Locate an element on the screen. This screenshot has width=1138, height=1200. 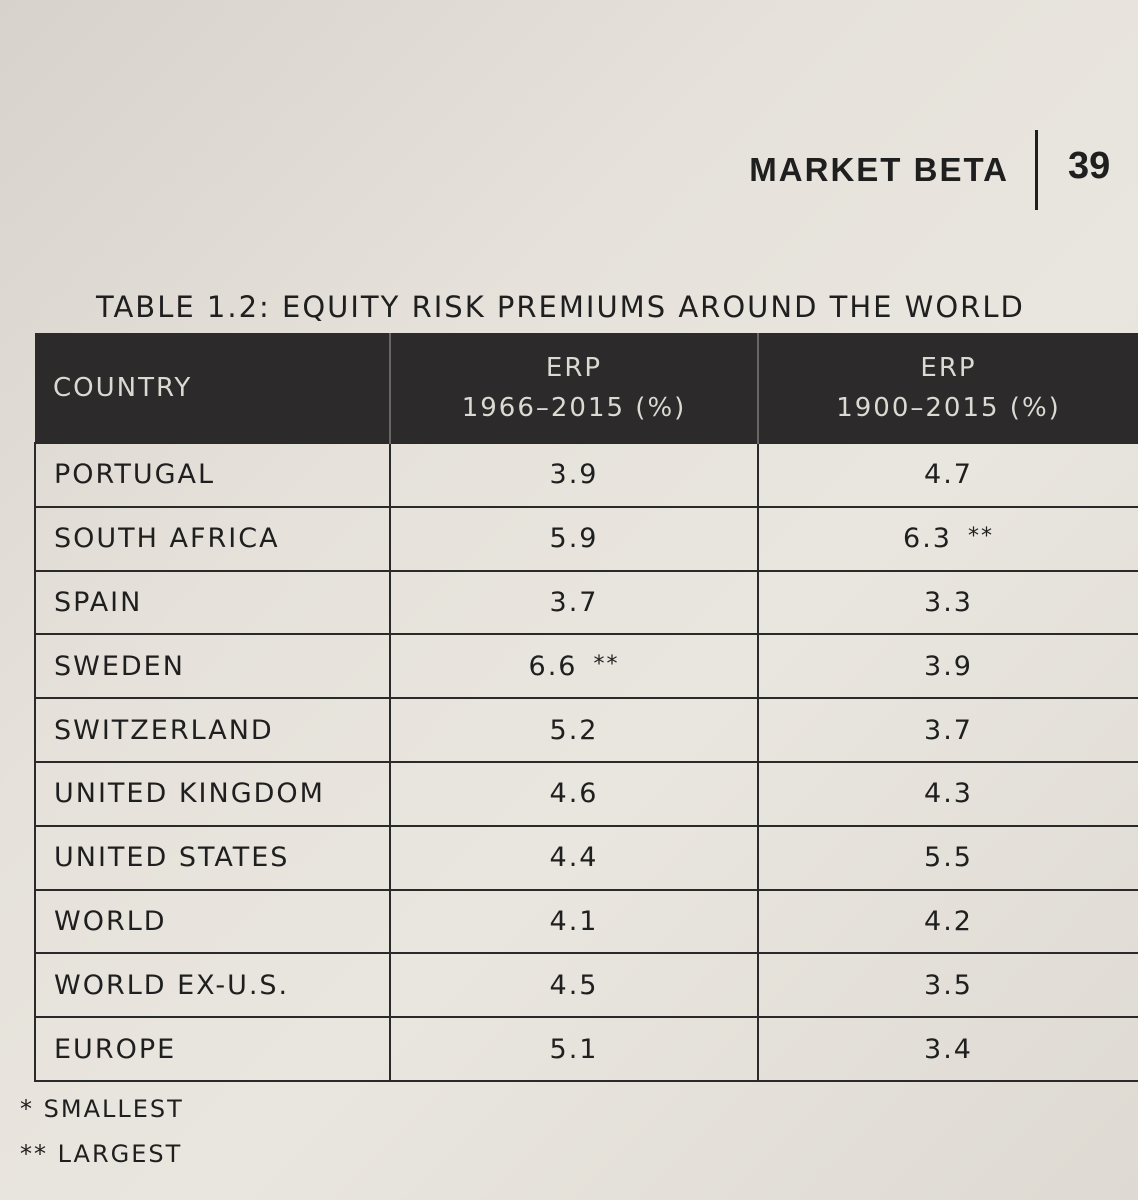
erp-value: 4.2 is located at coordinates (948, 921).